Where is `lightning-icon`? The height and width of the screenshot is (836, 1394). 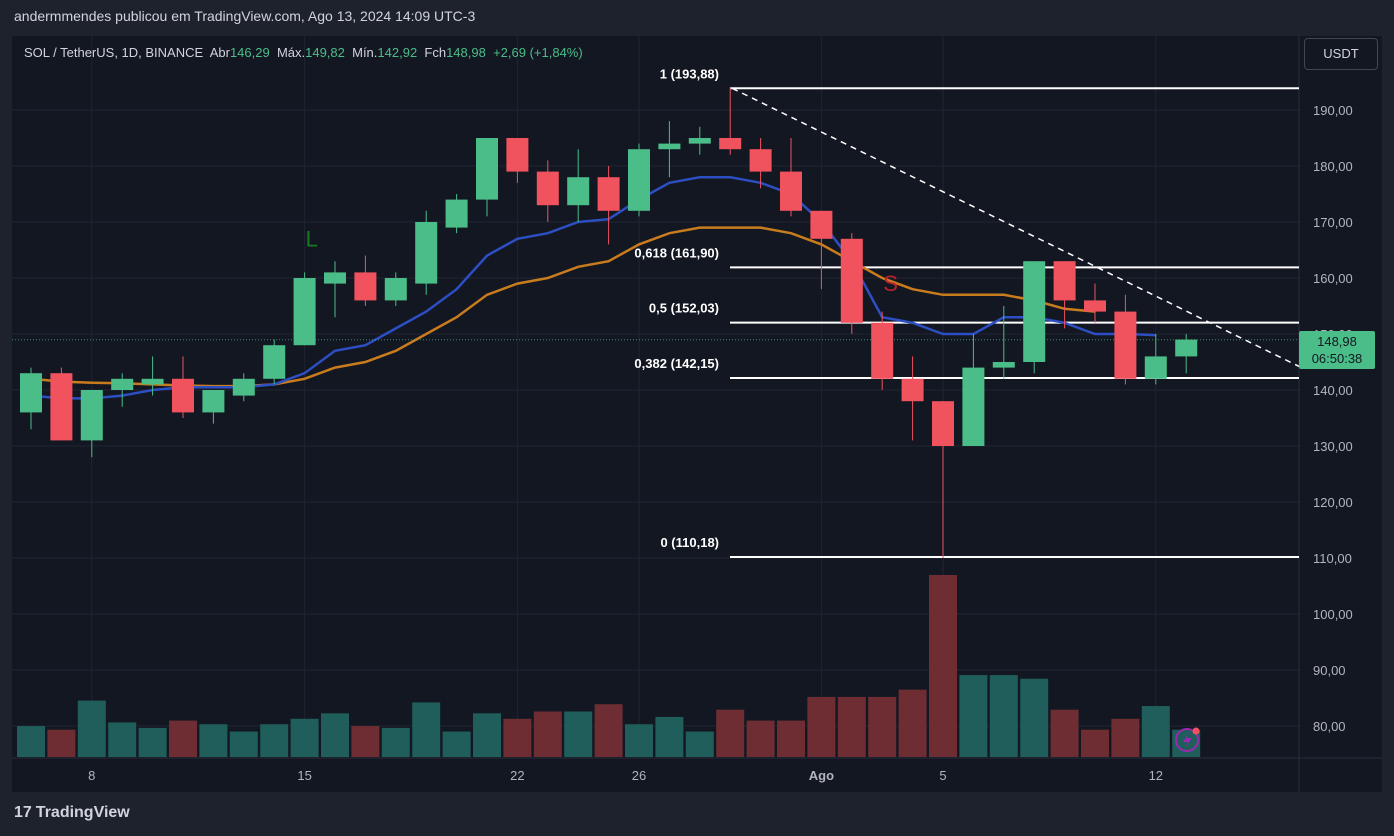 lightning-icon is located at coordinates (1187, 740).